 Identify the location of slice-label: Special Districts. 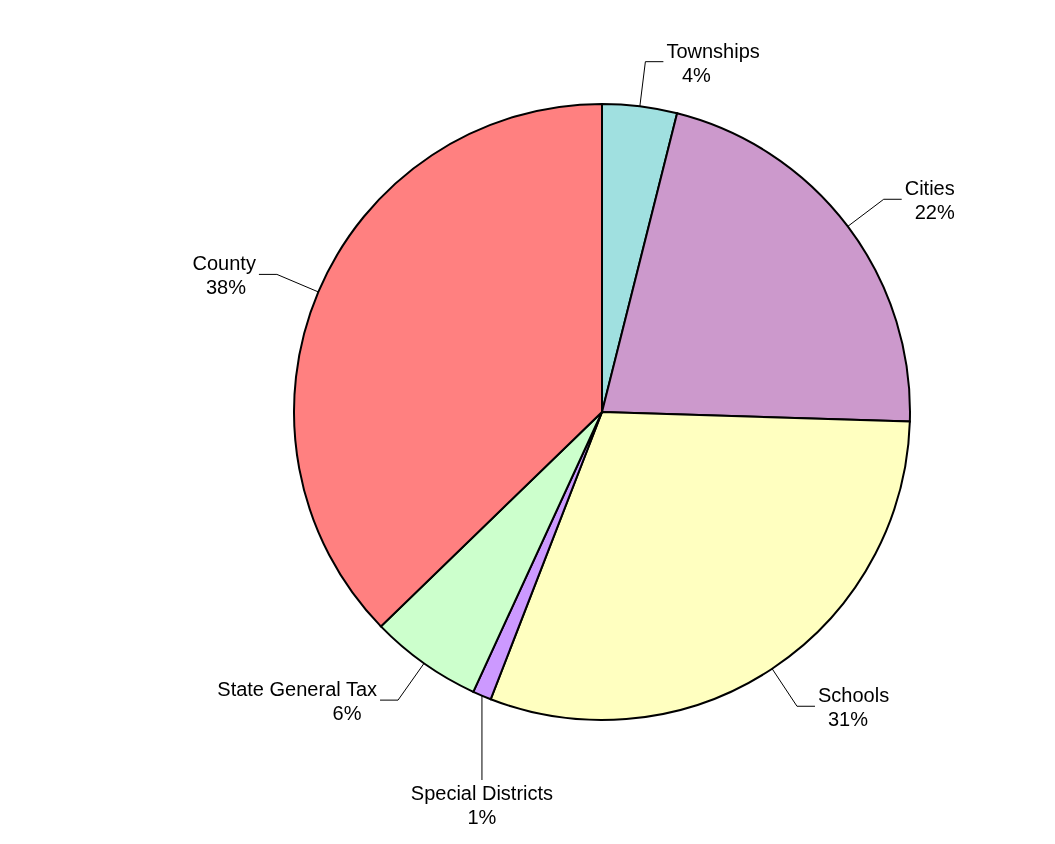
(482, 793).